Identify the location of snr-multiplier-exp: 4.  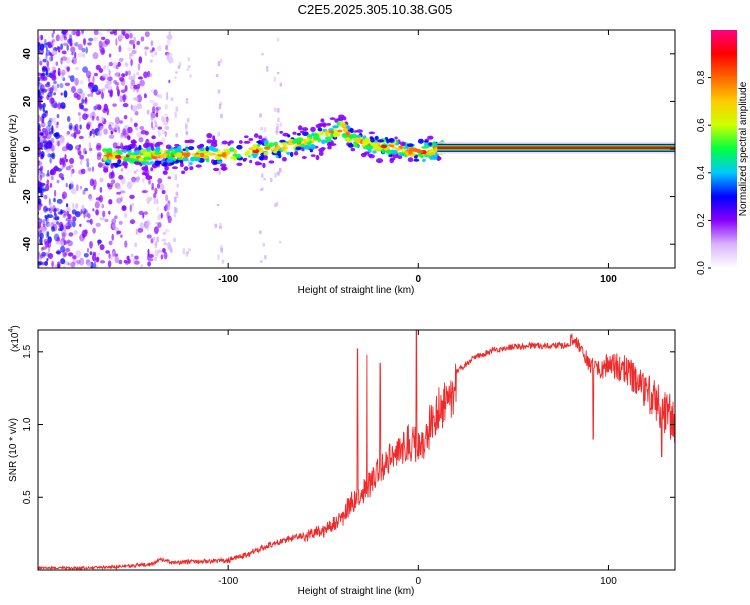
(11, 331).